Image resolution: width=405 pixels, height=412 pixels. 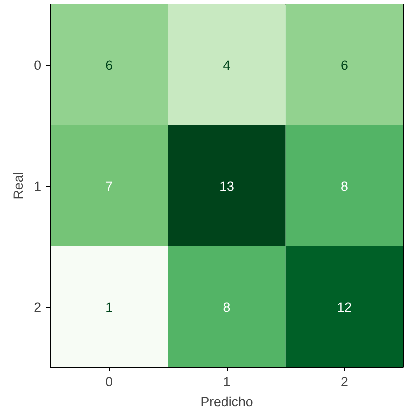 What do you see at coordinates (227, 382) in the screenshot?
I see `x-tick-label: 1` at bounding box center [227, 382].